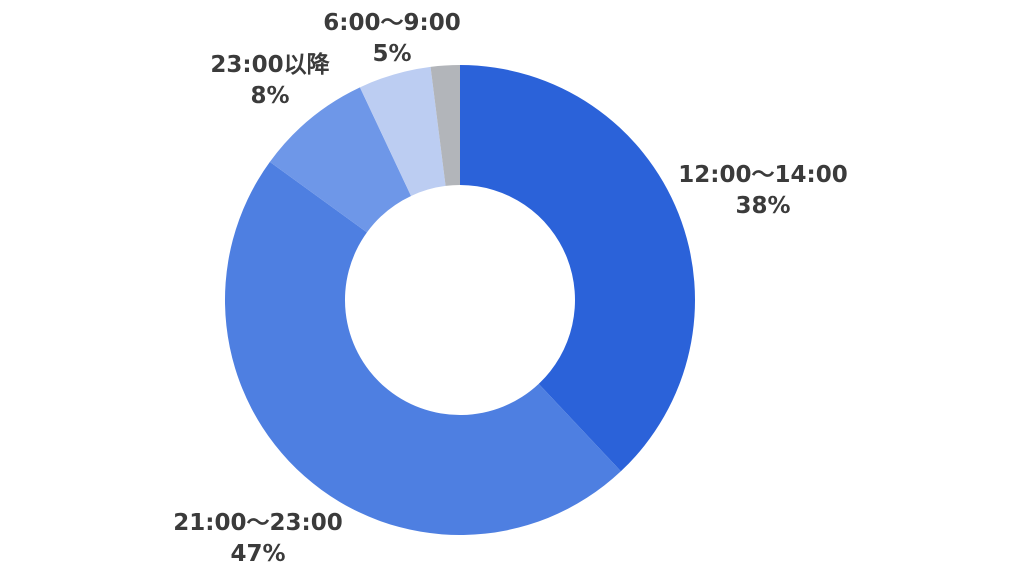 The width and height of the screenshot is (1024, 576). Describe the element at coordinates (258, 523) in the screenshot. I see `segment-label-21-23-category: 21:00〜23:00` at that location.